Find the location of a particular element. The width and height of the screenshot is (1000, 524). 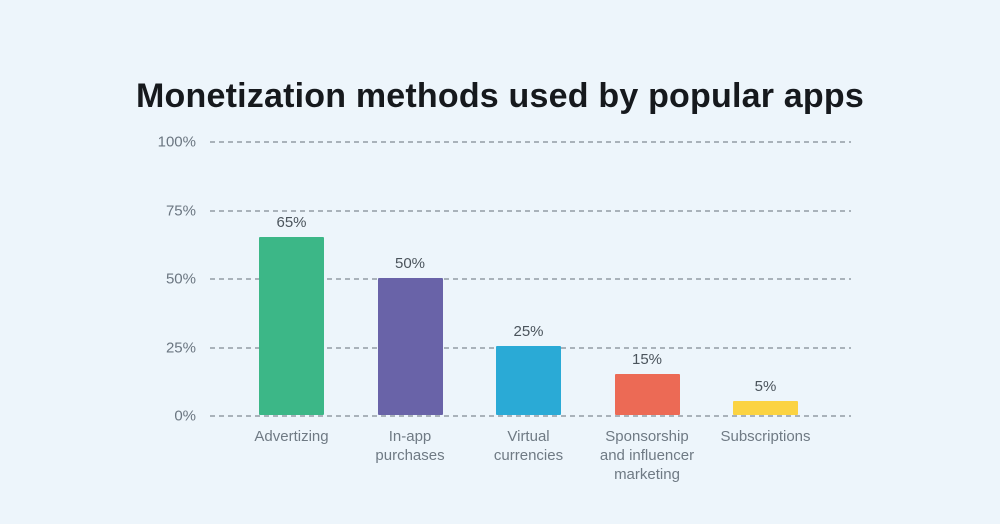

y-tick-label-100: 100% is located at coordinates (176, 142).